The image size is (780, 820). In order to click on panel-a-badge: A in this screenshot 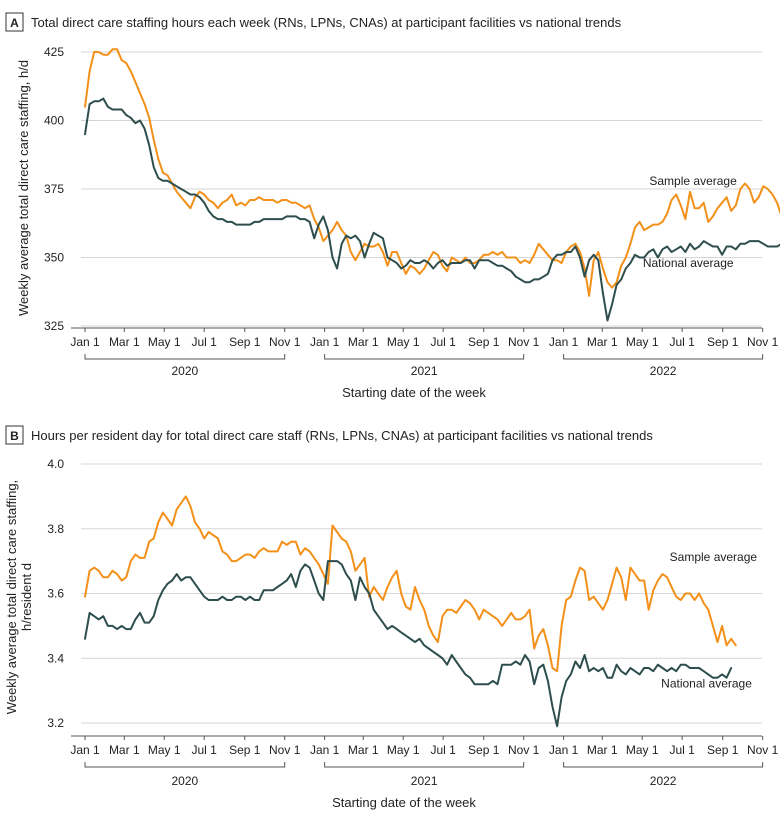, I will do `click(14, 23)`.